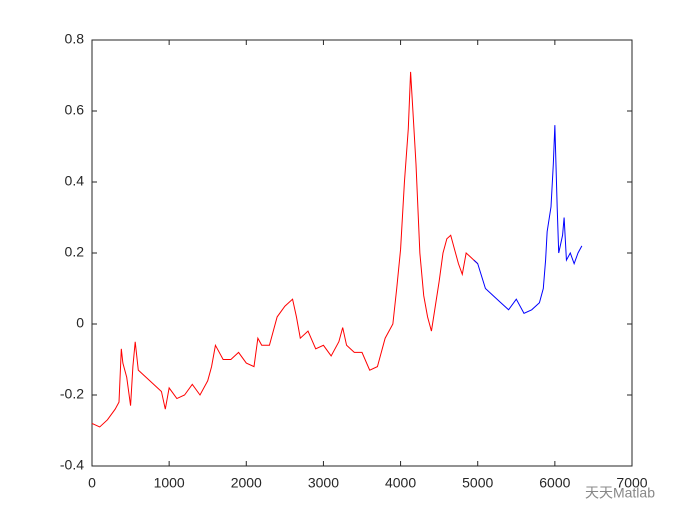 This screenshot has height=525, width=700. Describe the element at coordinates (477, 483) in the screenshot. I see `x-tick-label: 5000` at that location.